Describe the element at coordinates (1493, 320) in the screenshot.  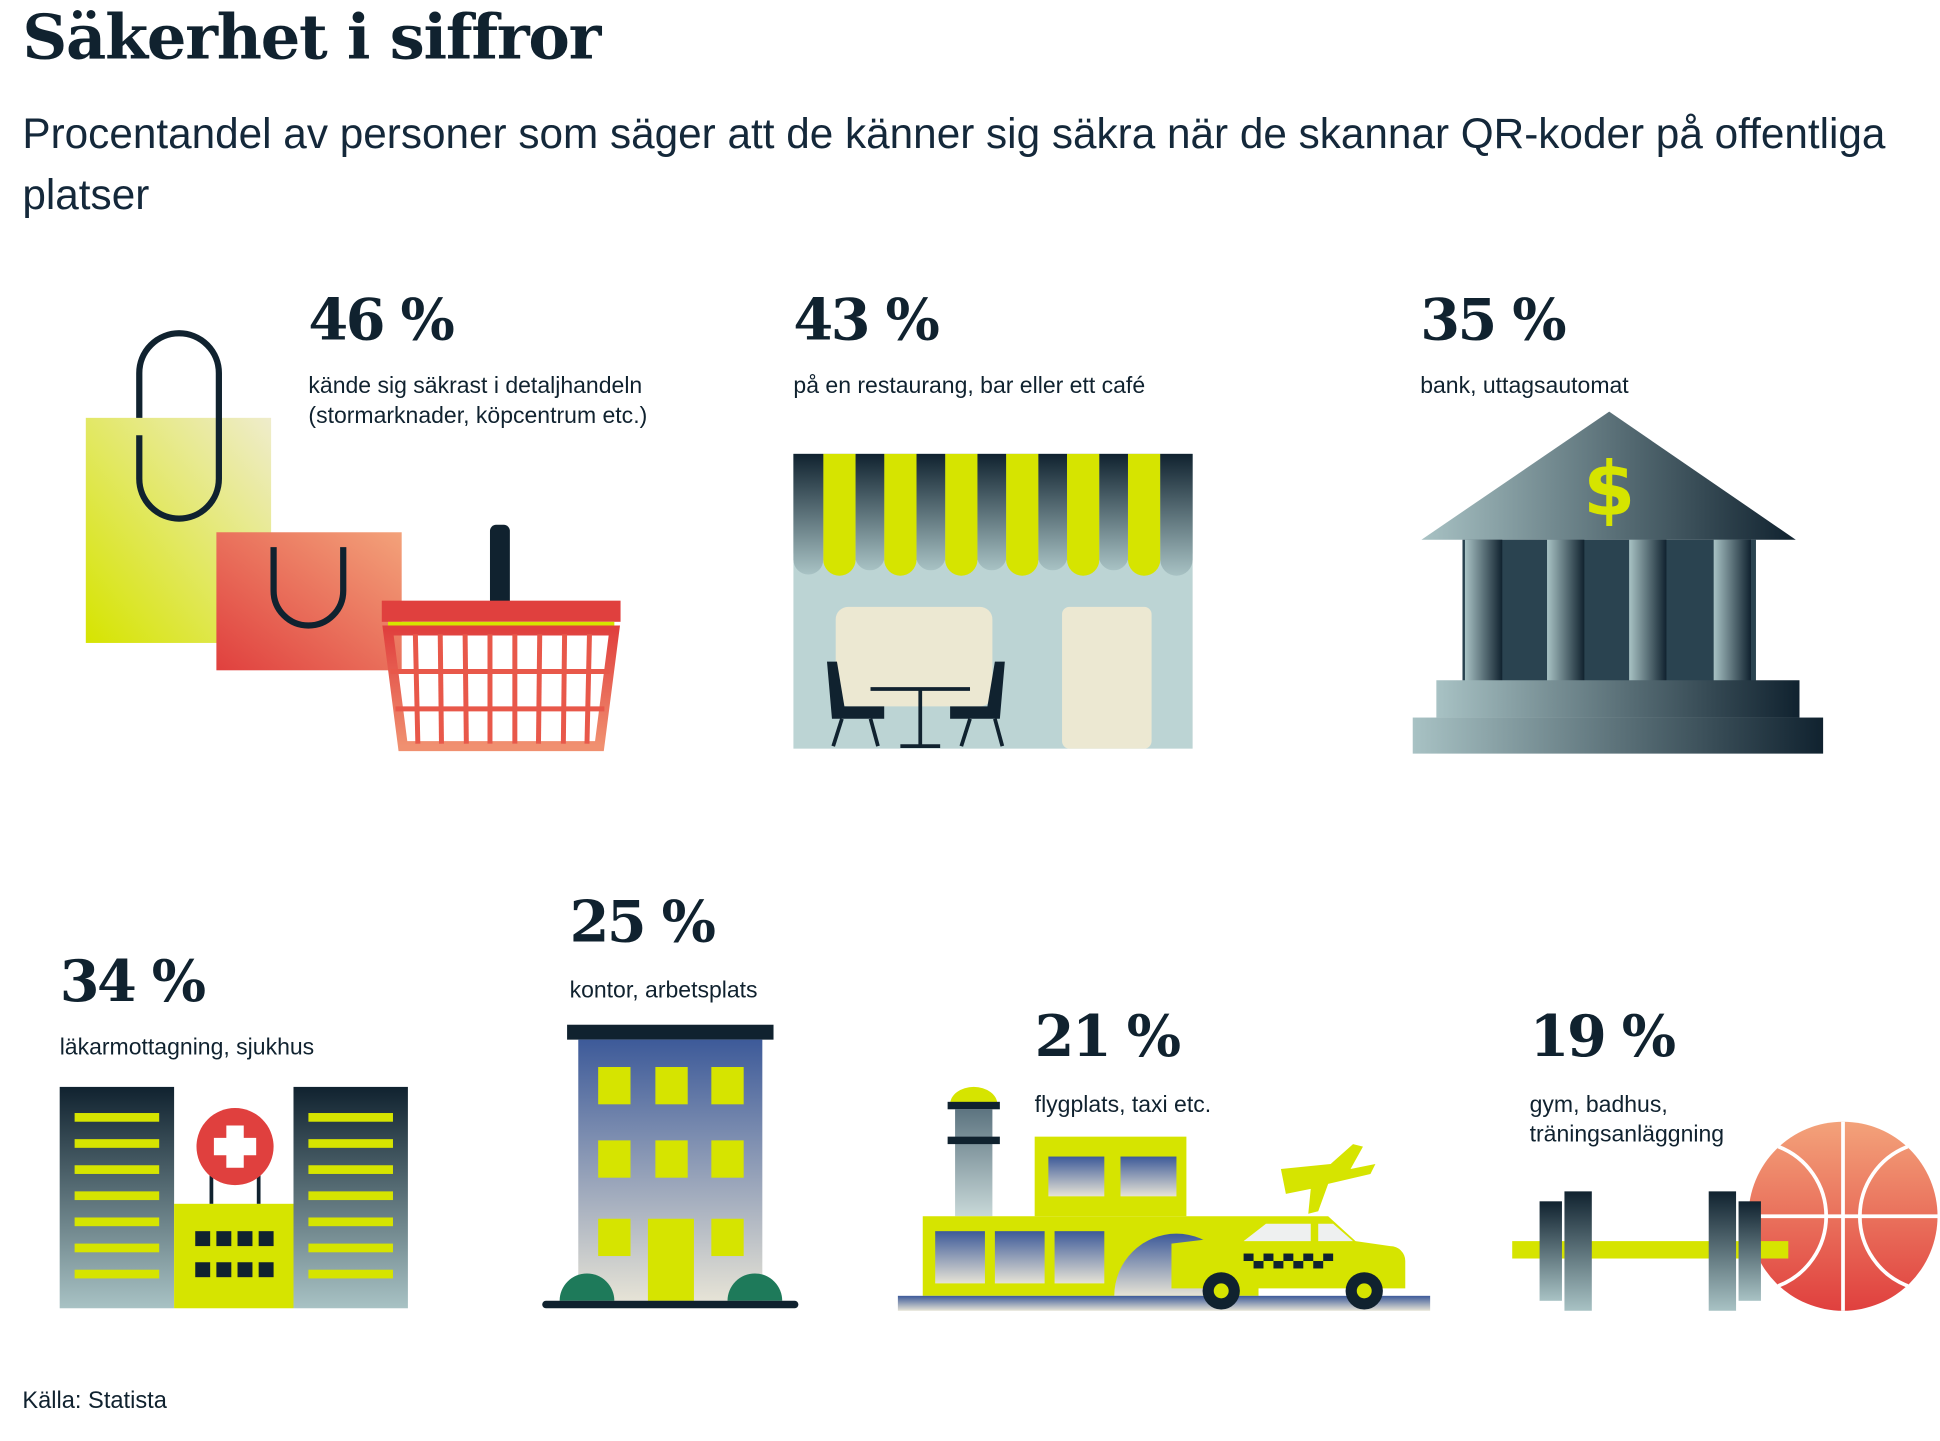
I see `stat-value-bank: 35 %` at that location.